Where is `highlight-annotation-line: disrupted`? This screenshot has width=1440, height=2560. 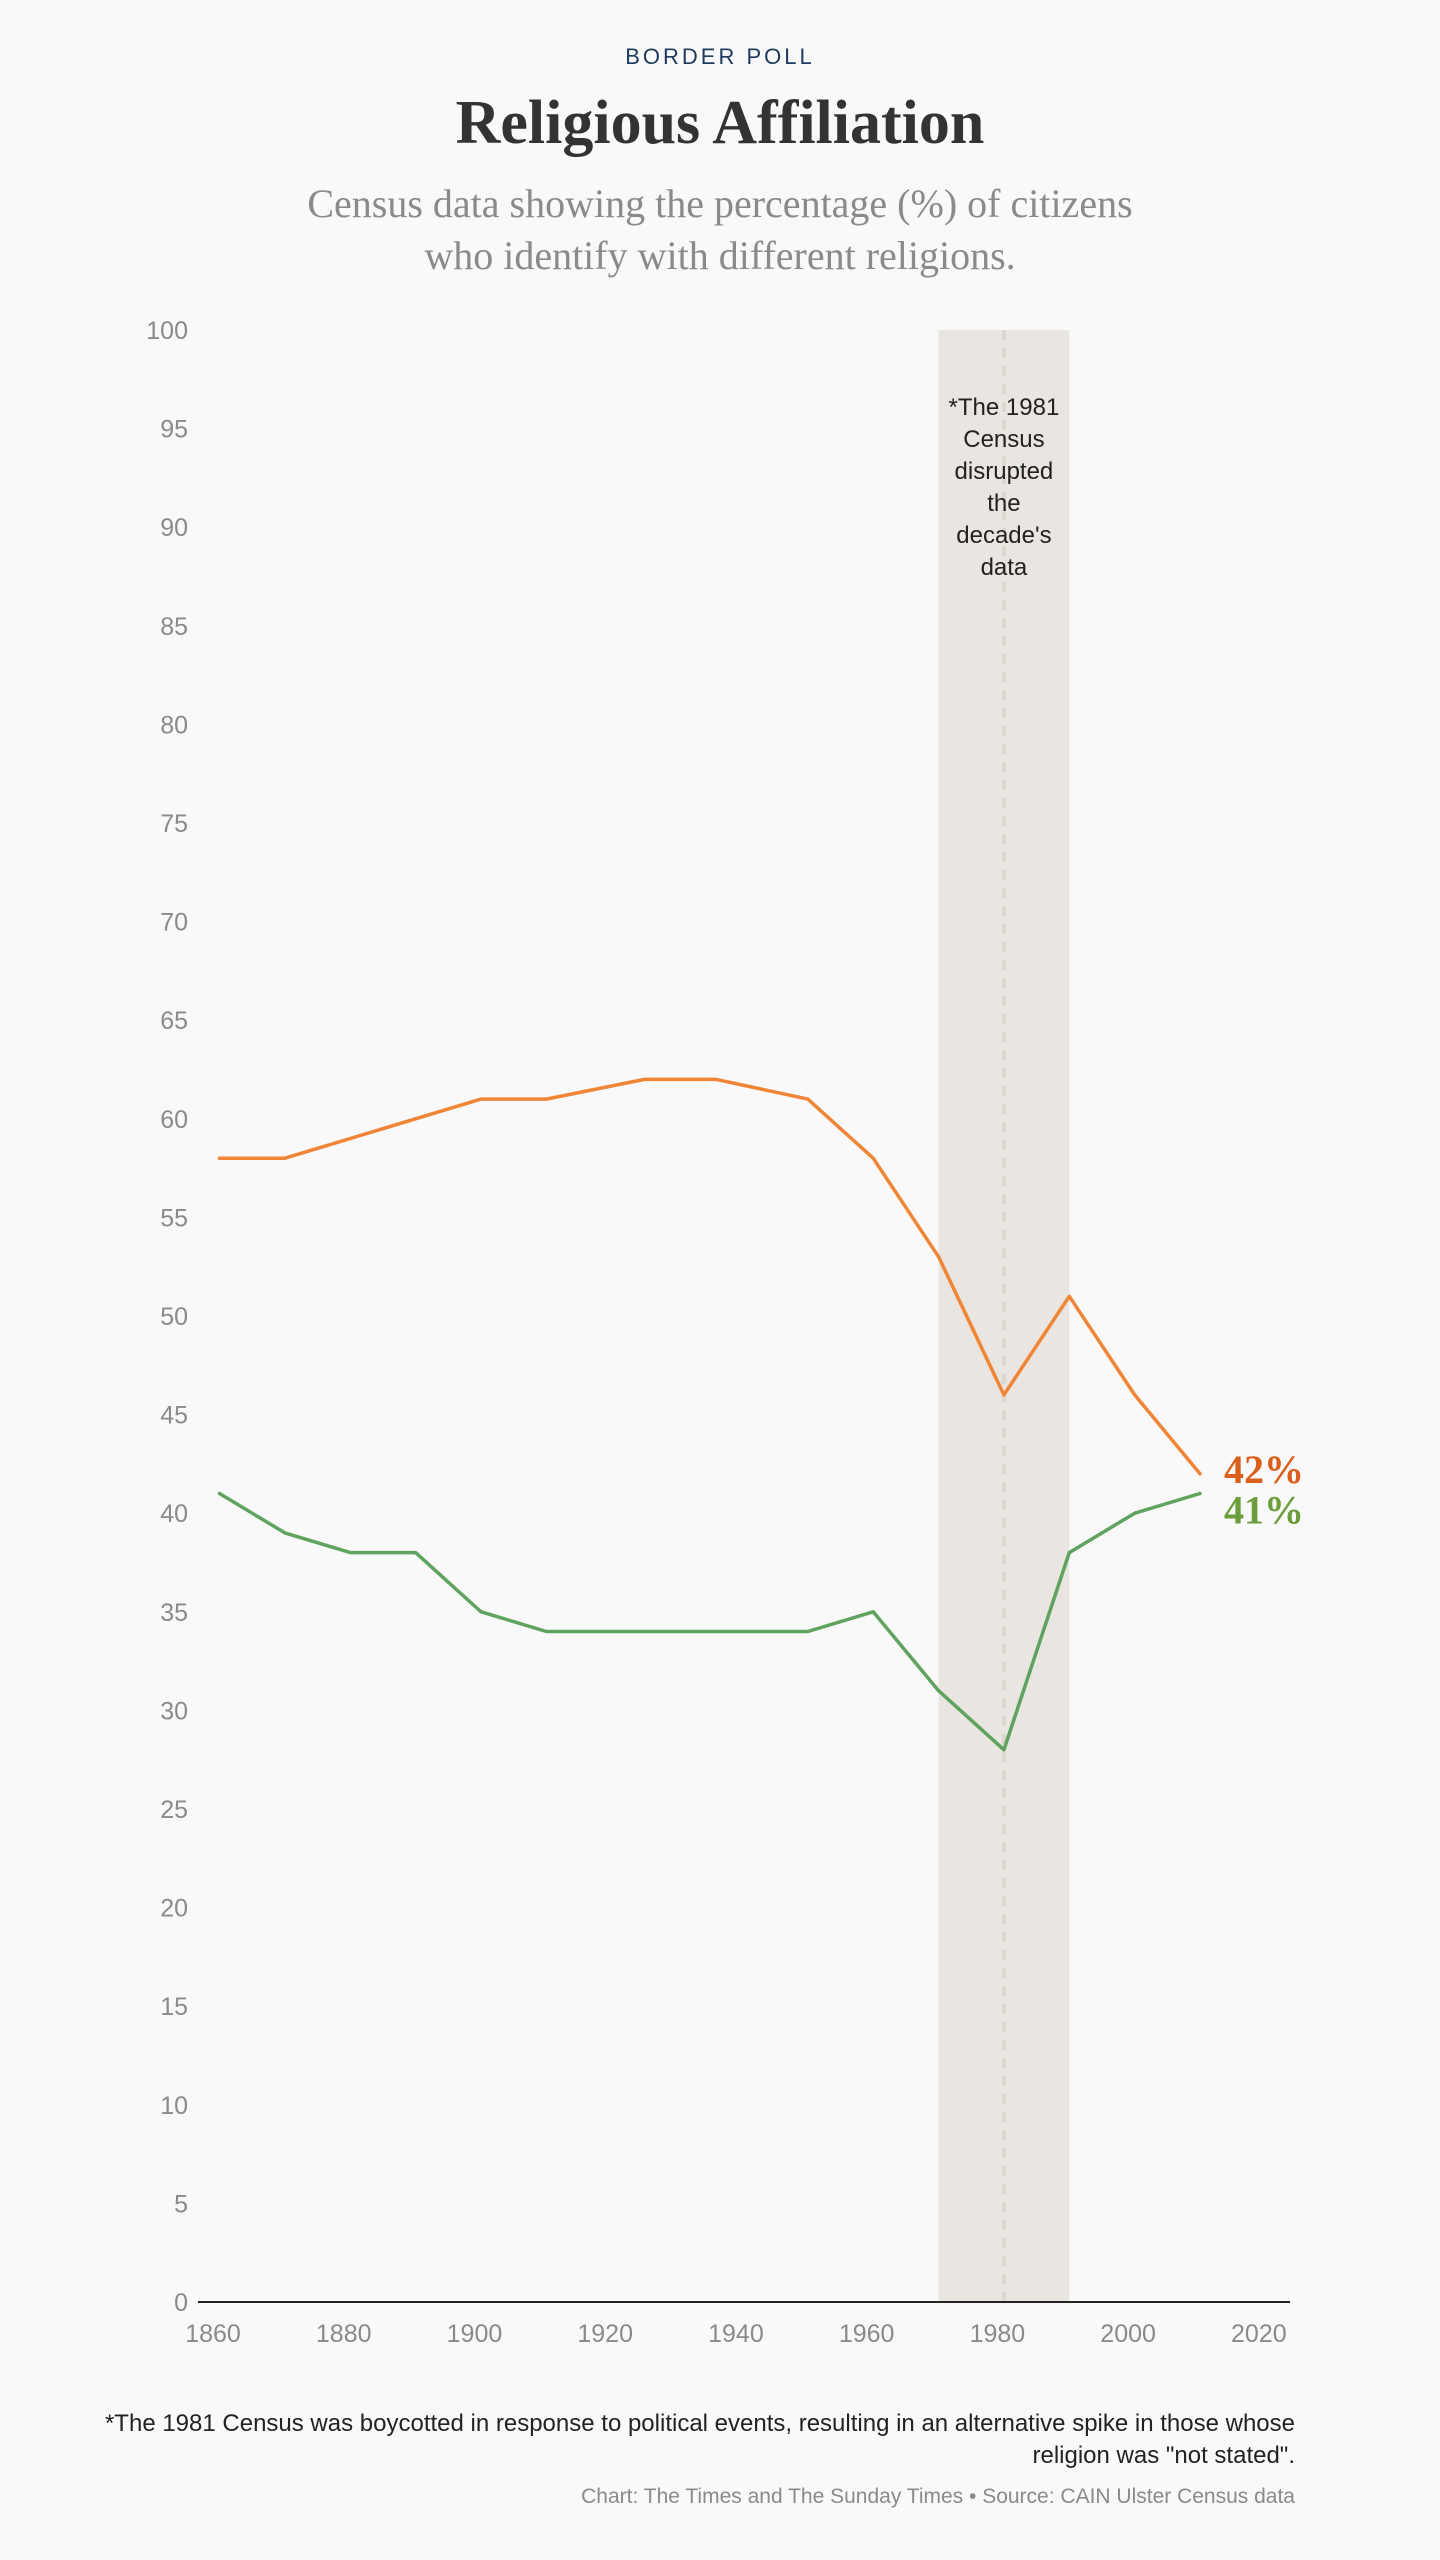 highlight-annotation-line: disrupted is located at coordinates (1004, 471).